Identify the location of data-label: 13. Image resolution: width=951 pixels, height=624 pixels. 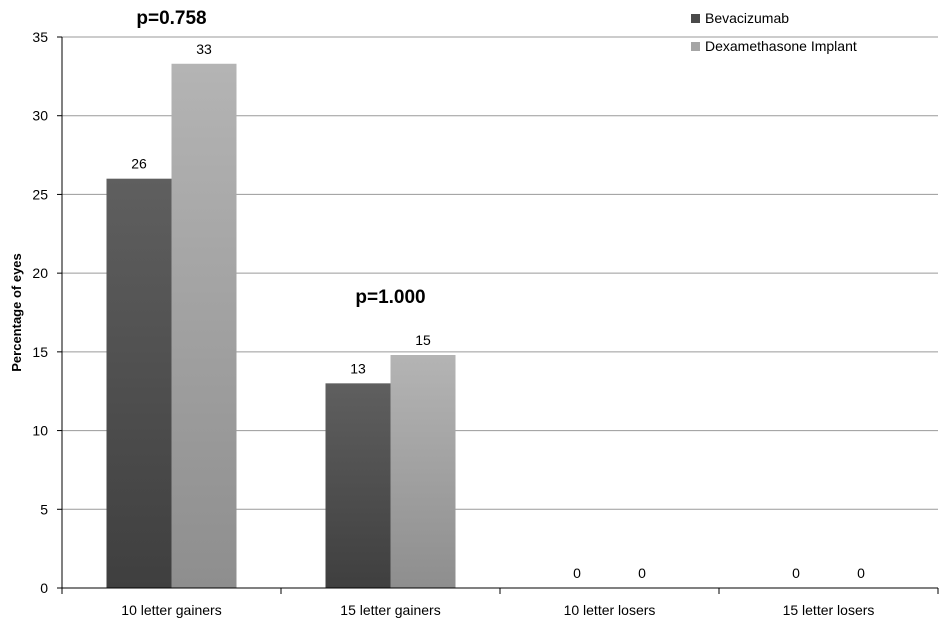
(358, 368).